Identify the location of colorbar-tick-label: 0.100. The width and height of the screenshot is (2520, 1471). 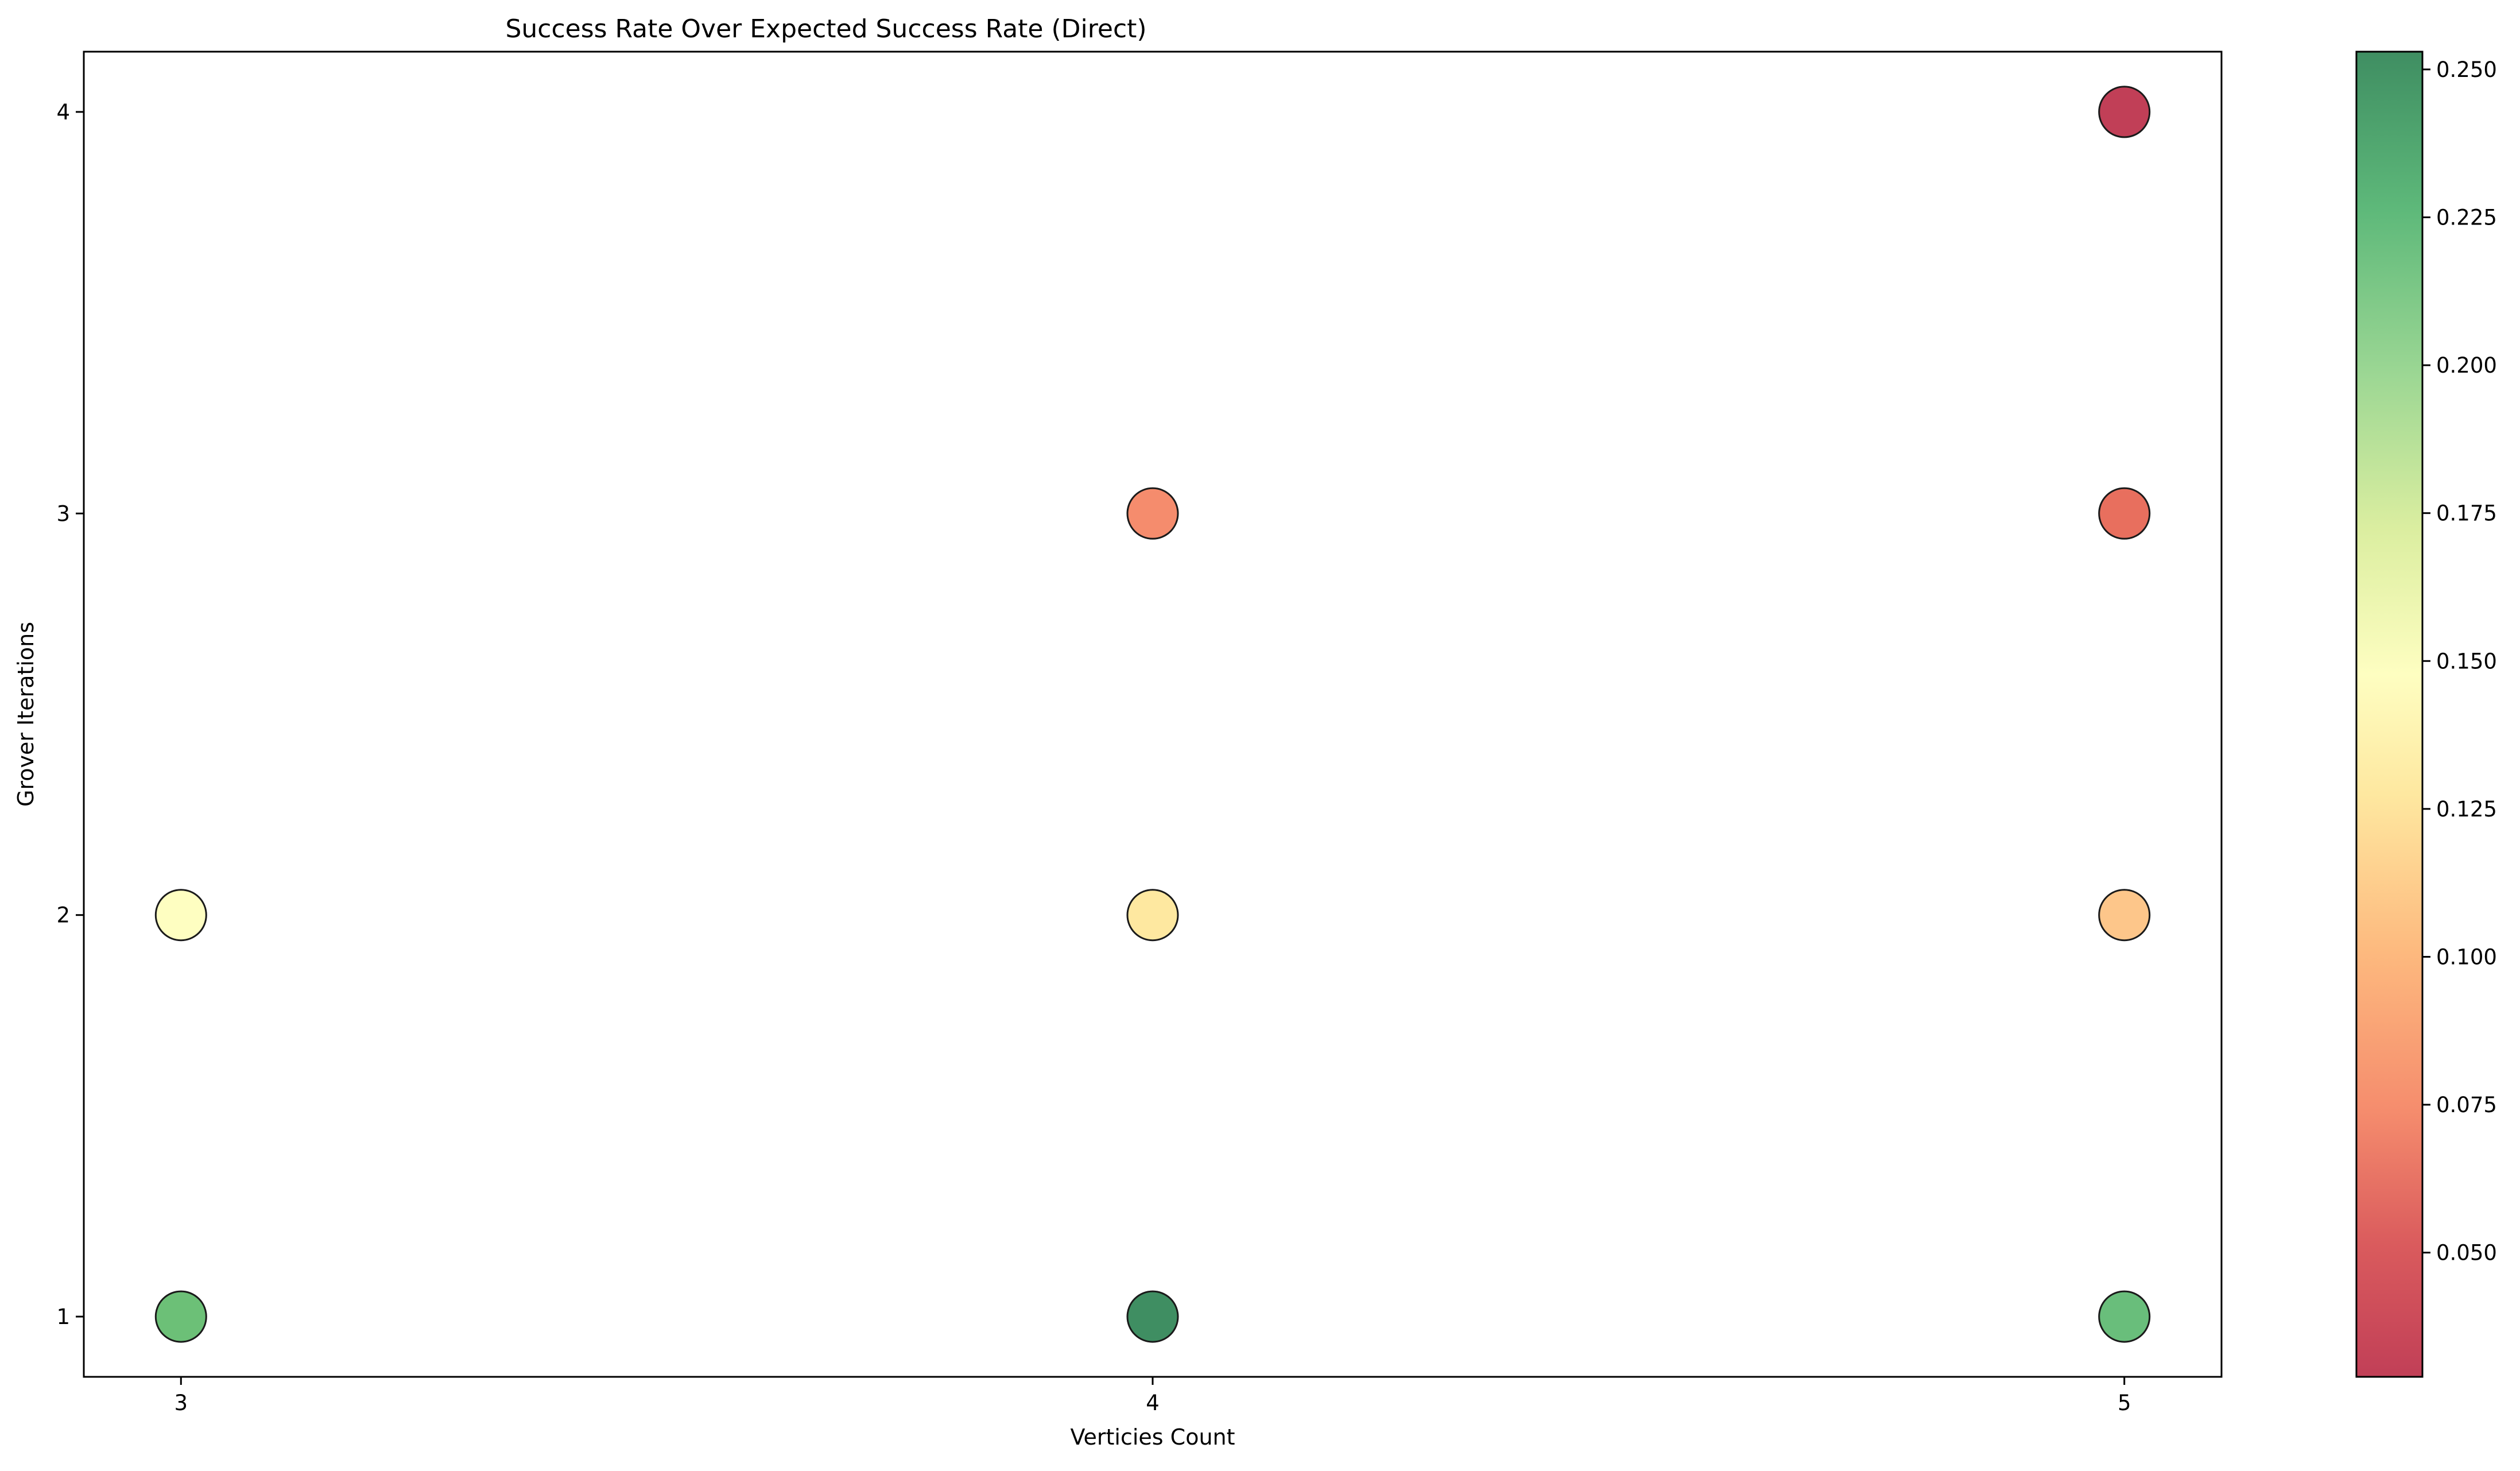
(2466, 956).